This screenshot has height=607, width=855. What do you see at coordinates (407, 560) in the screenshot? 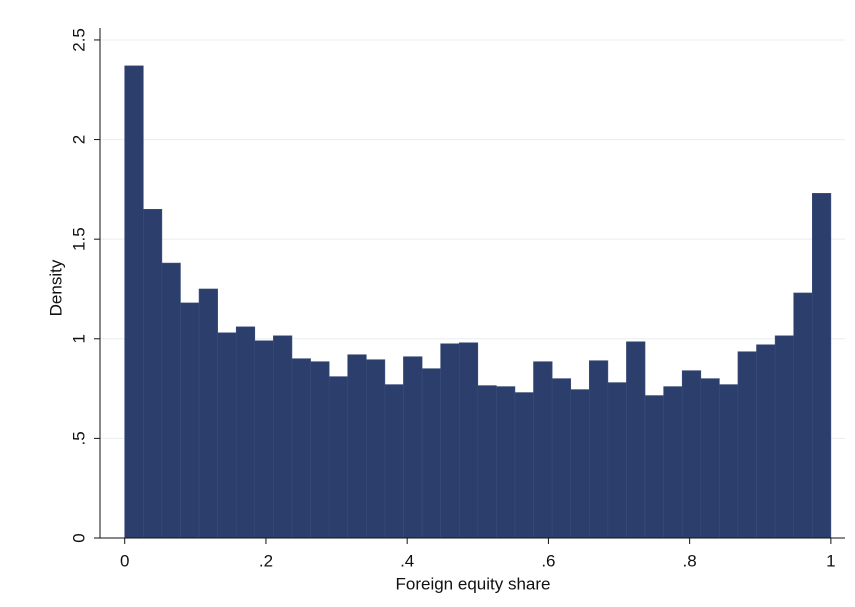
I see `x-tick-label: .4` at bounding box center [407, 560].